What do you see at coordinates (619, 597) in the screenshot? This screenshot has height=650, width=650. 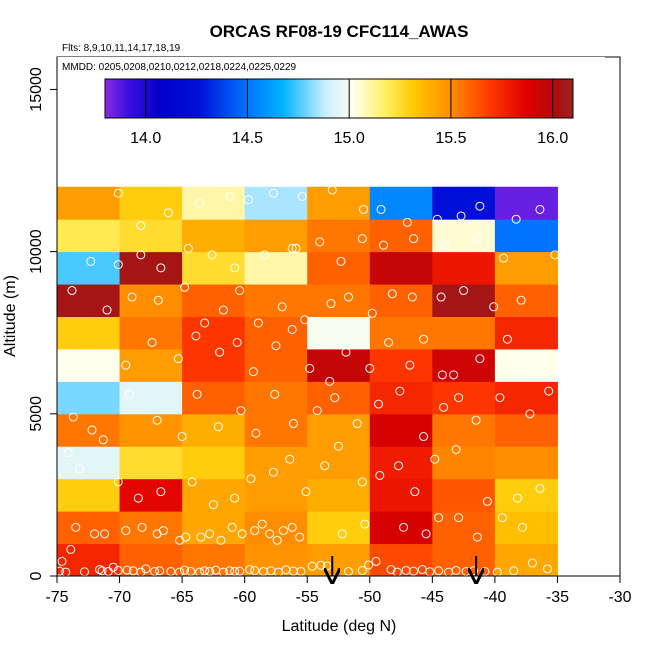 I see `x-tick-label: -30` at bounding box center [619, 597].